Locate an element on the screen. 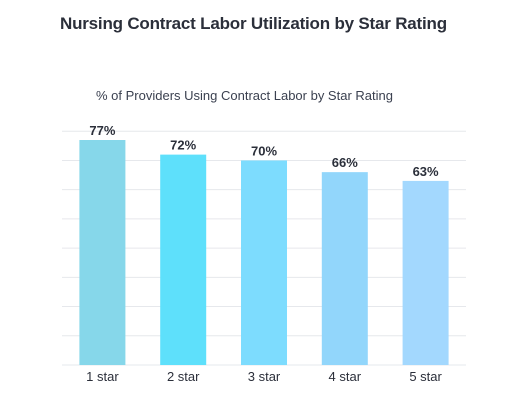 This screenshot has width=519, height=405. x-tick-label: 3 star is located at coordinates (264, 376).